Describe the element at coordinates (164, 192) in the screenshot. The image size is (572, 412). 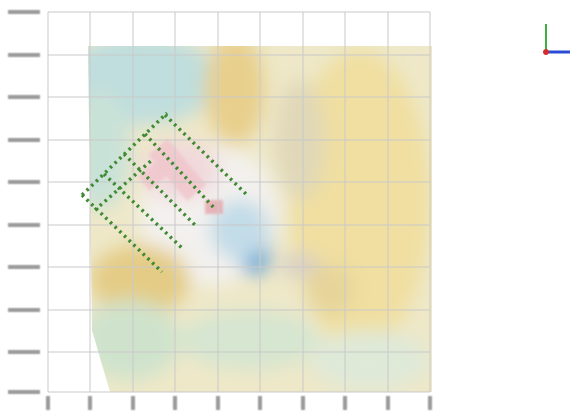
I see `survey-lines` at that location.